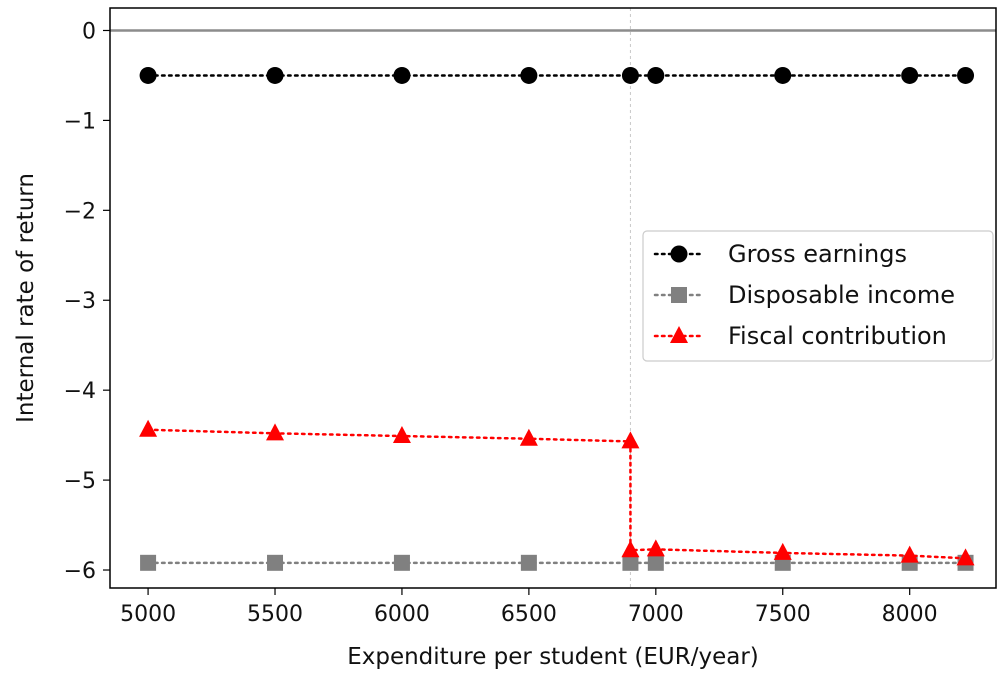 This screenshot has height=673, width=998. What do you see at coordinates (26, 298) in the screenshot?
I see `y-axis-label: Internal rate of return` at bounding box center [26, 298].